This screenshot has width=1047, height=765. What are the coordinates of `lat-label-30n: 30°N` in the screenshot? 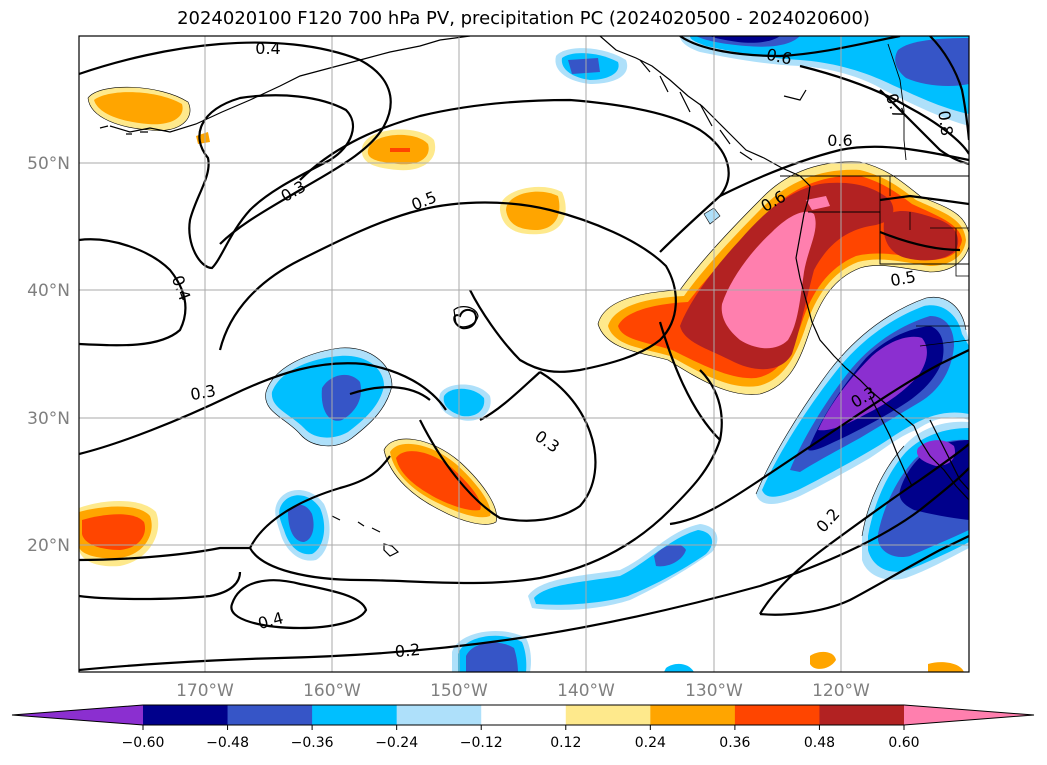 It's located at (48, 419).